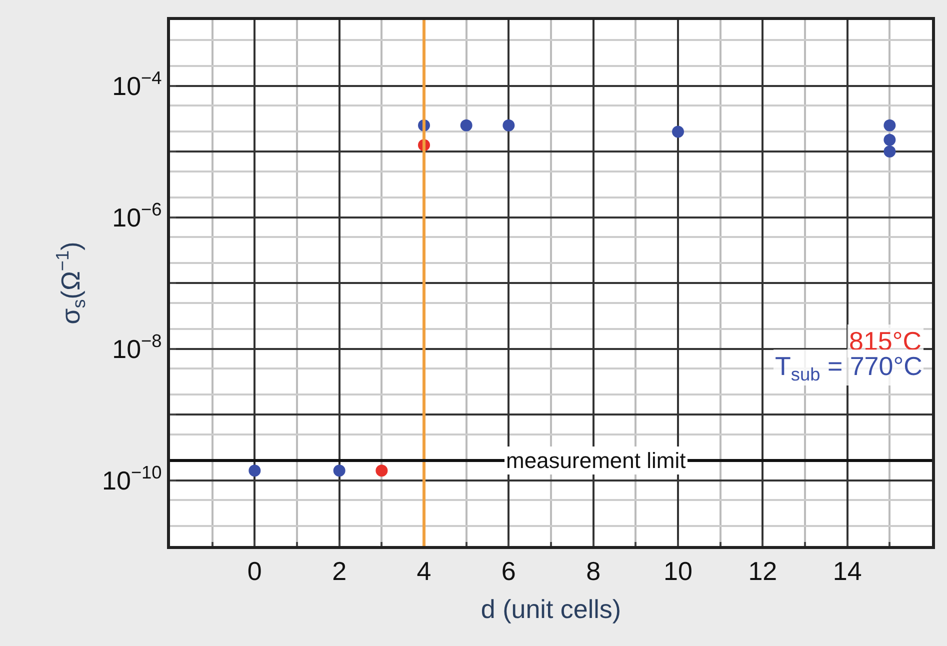 This screenshot has height=646, width=947. I want to click on x-tick-label: 10, so click(678, 571).